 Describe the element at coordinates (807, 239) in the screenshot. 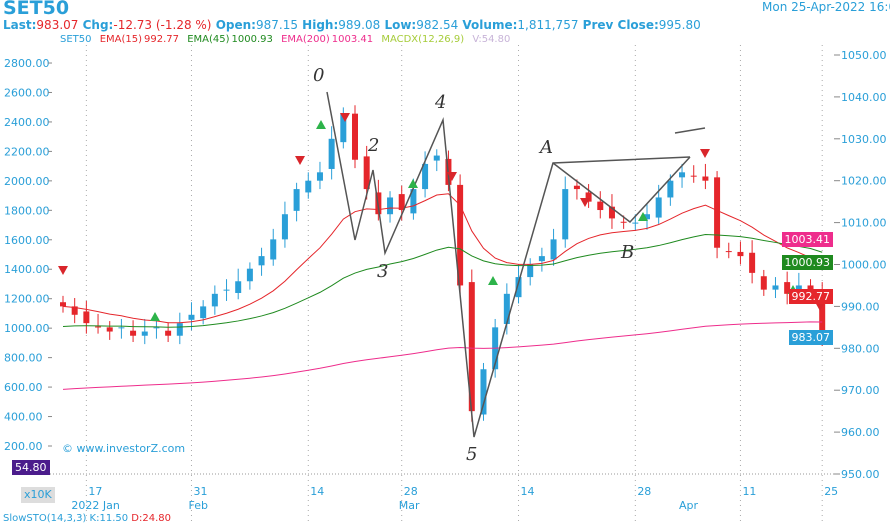

I see `ema200-price-tag: 1003.41` at that location.